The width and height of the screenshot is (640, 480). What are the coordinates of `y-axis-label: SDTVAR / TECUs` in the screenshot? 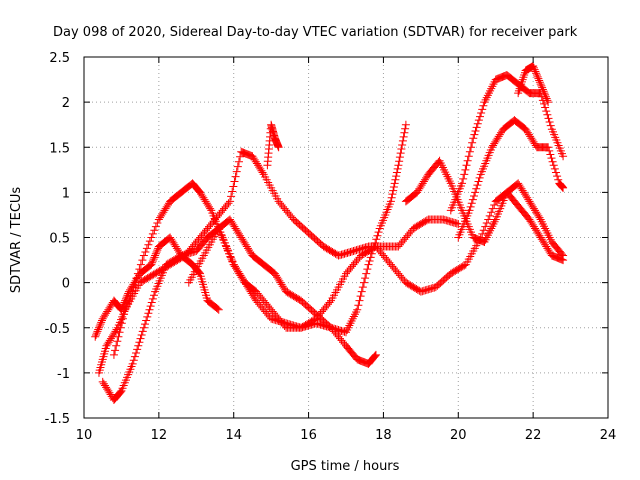 It's located at (16, 240).